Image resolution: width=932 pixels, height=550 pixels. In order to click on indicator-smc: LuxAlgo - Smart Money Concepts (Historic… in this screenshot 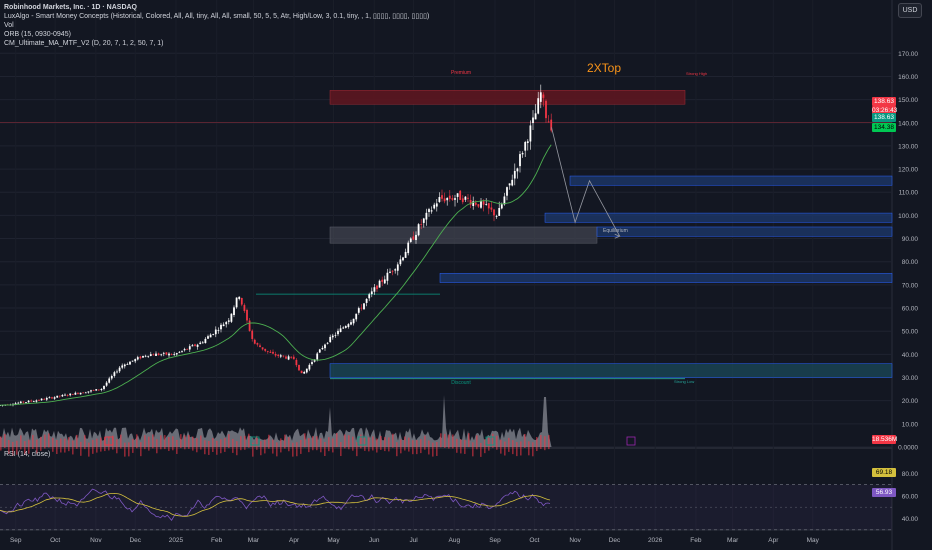, I will do `click(217, 16)`.